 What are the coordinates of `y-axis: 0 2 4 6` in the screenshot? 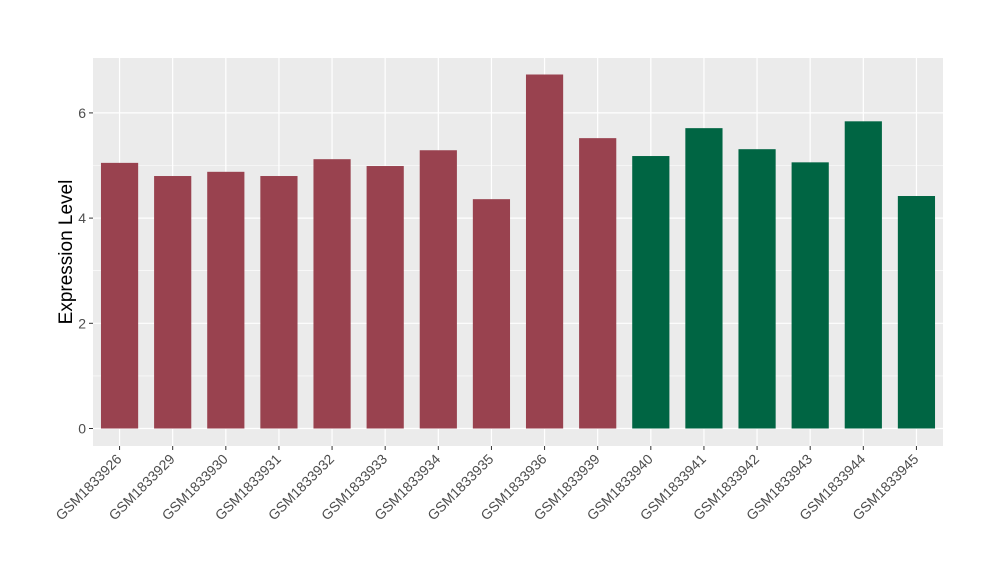 It's located at (85, 271).